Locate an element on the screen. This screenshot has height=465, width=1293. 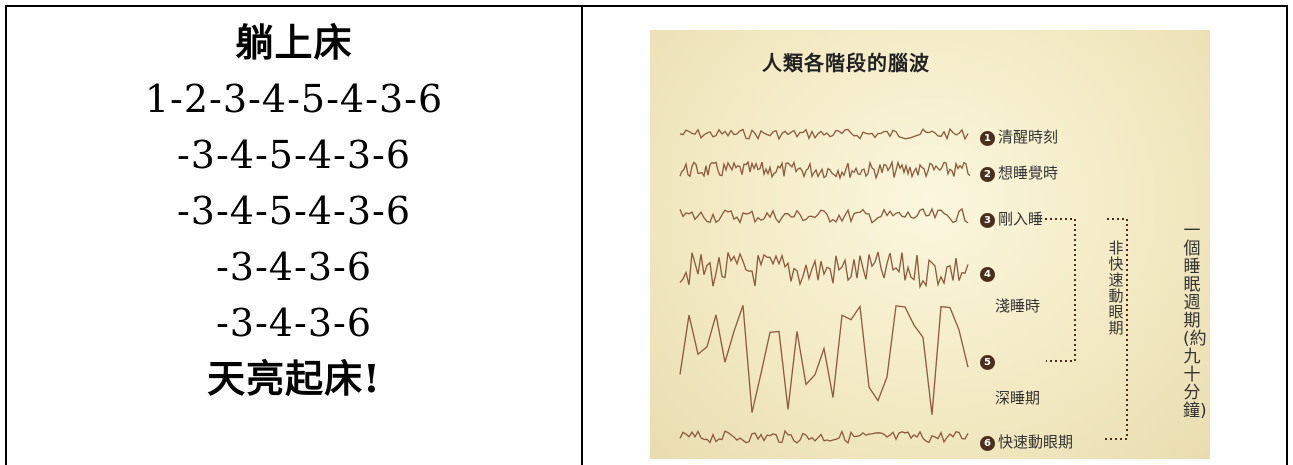
stage-1-label: 1 清醒時刻 is located at coordinates (1019, 136).